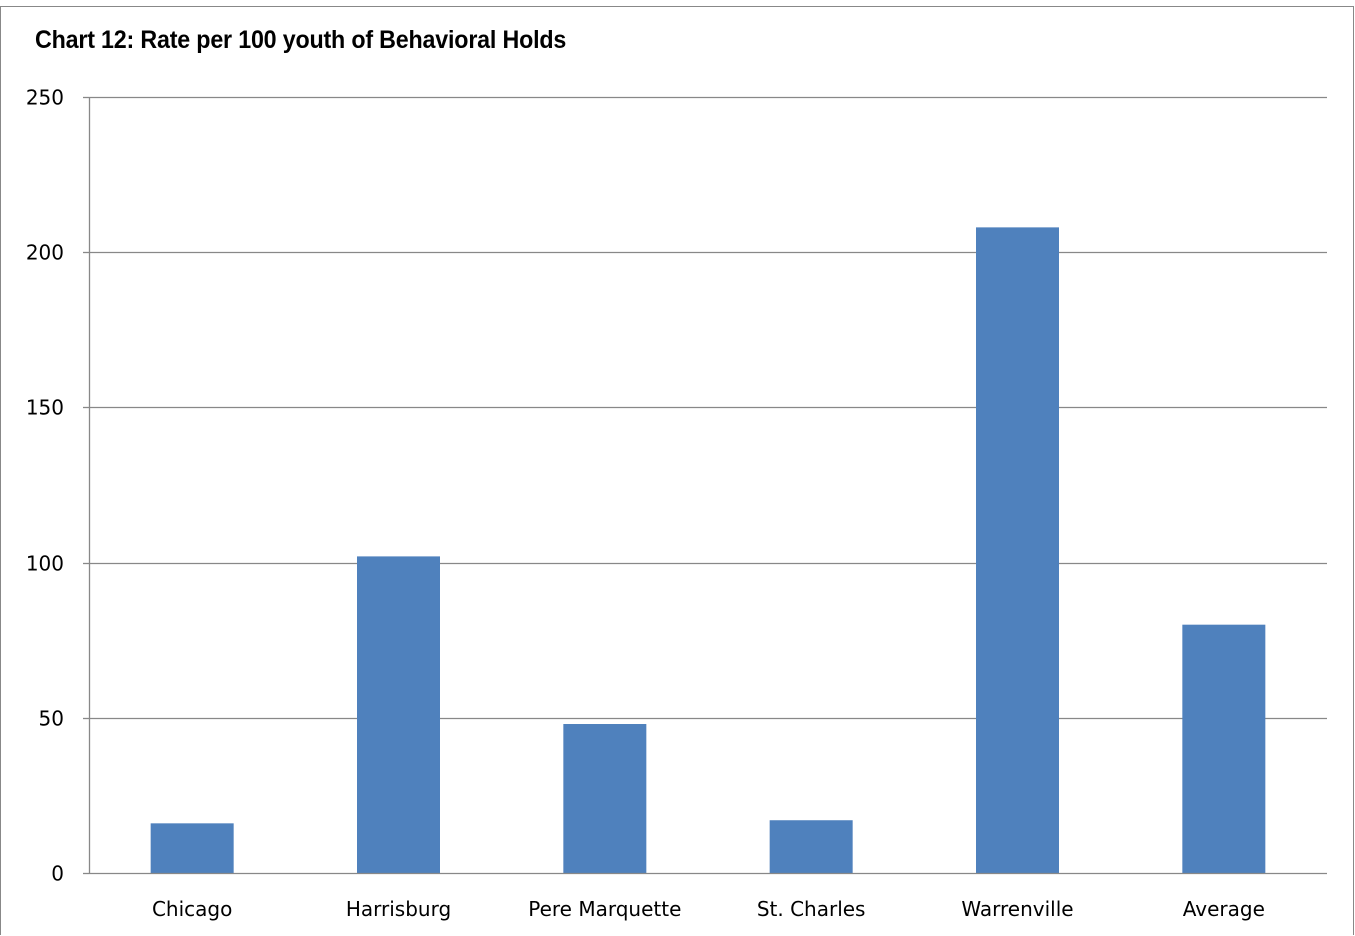  I want to click on y-tick-label: 100, so click(45, 564).